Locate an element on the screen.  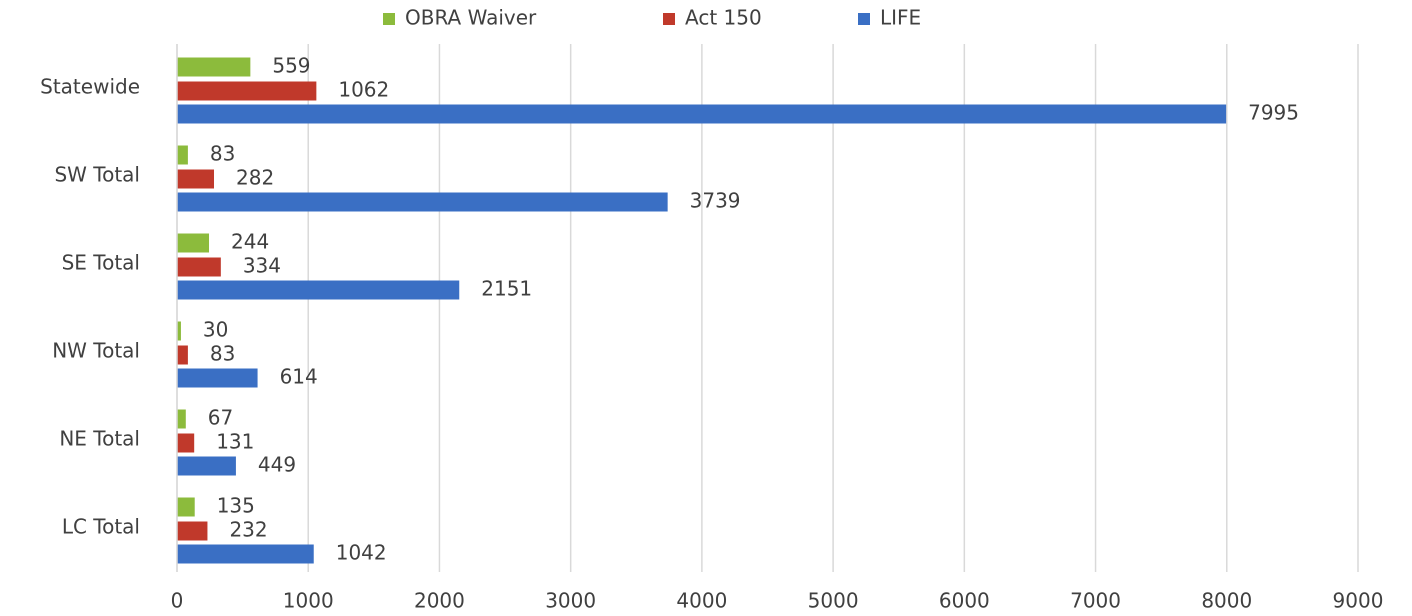
data-label: 135 is located at coordinates (236, 506).